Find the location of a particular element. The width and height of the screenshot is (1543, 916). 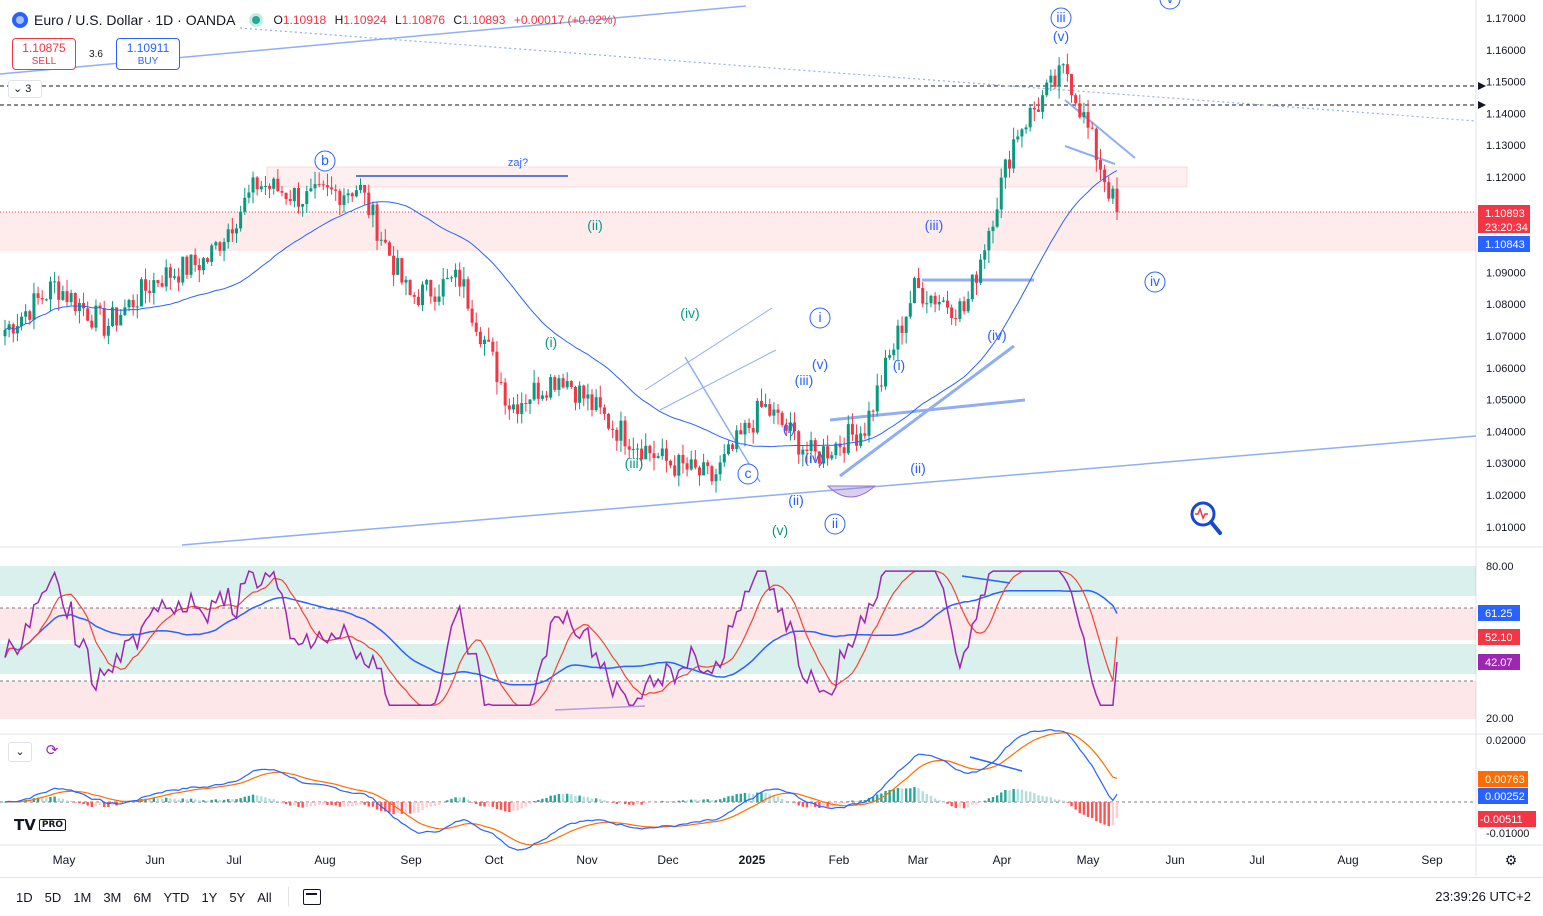

macd-signal-label is located at coordinates (1503, 779).